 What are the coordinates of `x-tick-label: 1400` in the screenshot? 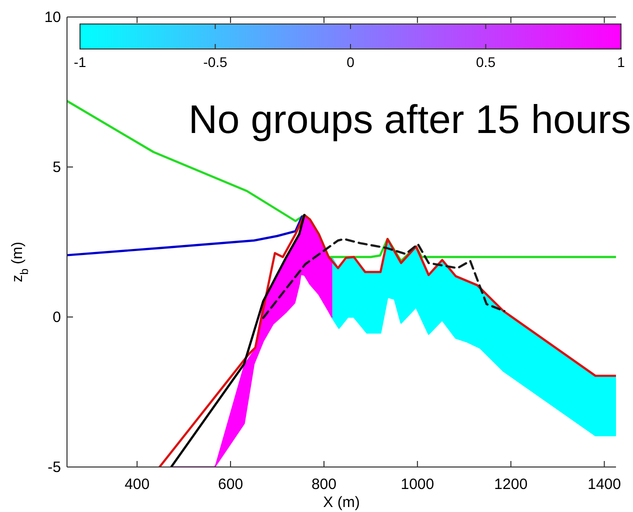 It's located at (605, 484).